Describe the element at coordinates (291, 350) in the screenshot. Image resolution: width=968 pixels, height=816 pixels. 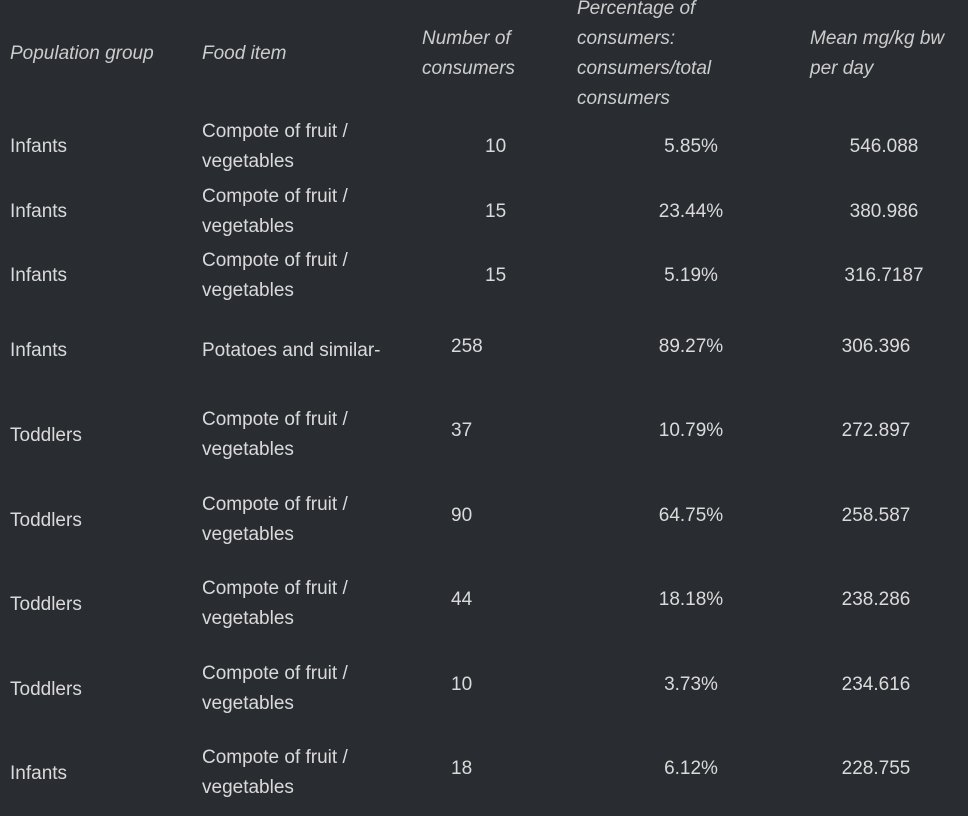
I see `cell-food-item: Potatoes and similar-` at that location.